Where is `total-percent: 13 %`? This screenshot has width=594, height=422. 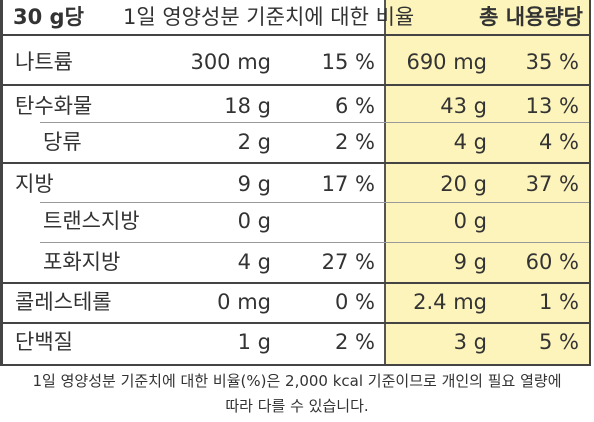
total-percent: 13 % is located at coordinates (552, 106).